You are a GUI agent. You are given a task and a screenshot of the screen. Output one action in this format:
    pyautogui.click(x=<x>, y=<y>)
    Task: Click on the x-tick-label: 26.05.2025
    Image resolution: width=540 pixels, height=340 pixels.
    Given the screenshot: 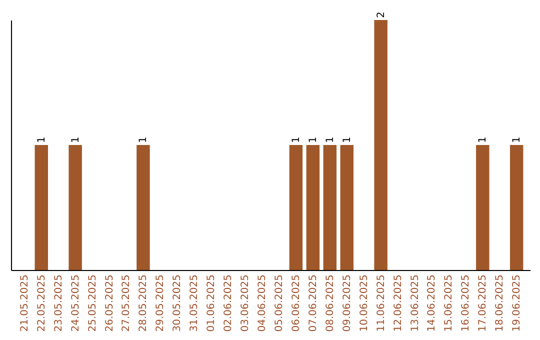 What is the action you would take?
    pyautogui.click(x=110, y=303)
    